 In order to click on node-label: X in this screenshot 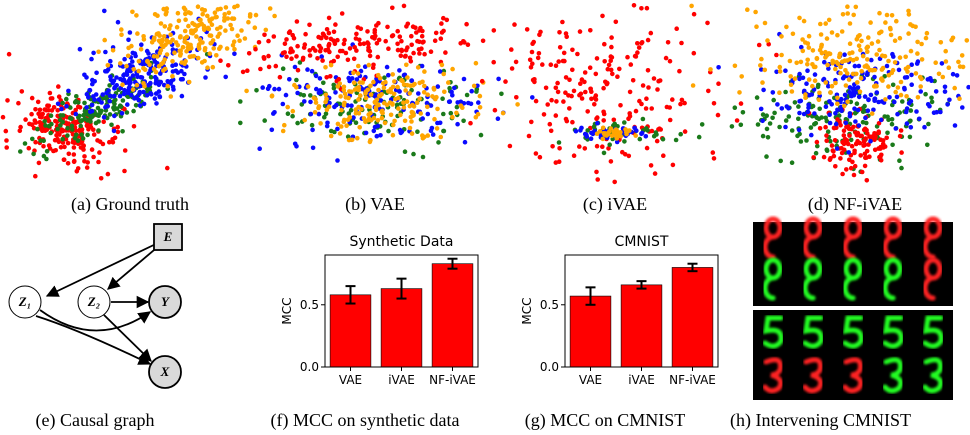, I will do `click(165, 371)`.